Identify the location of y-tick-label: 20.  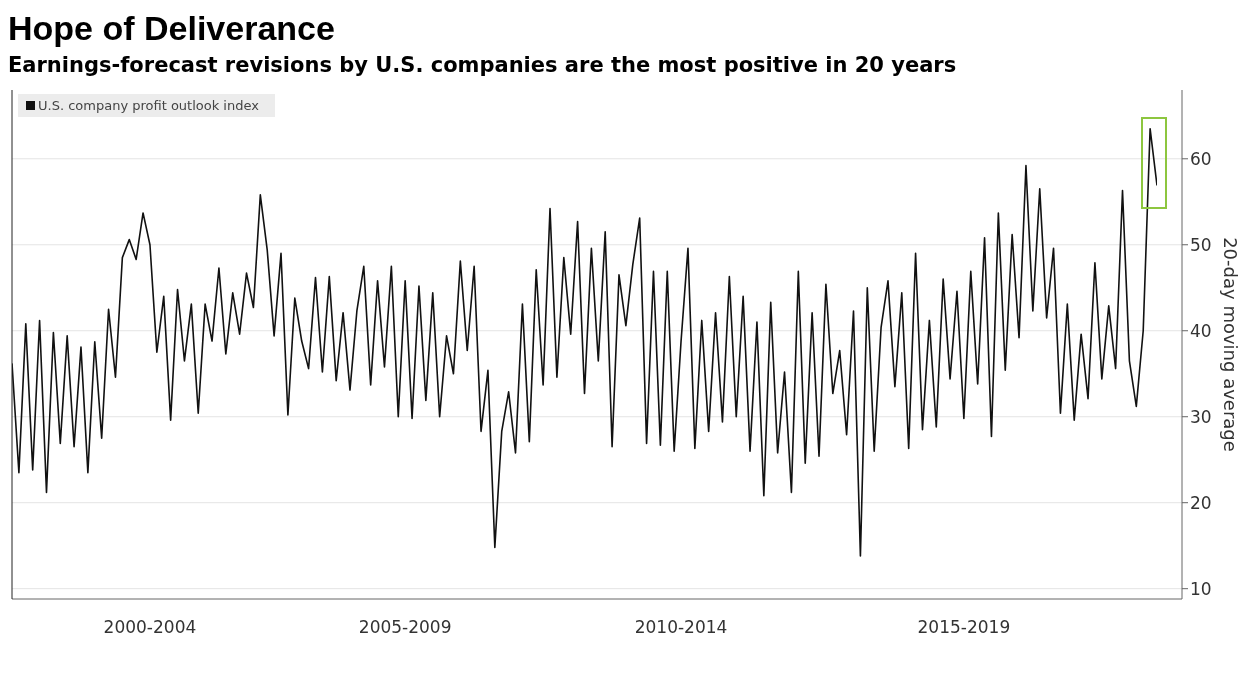
(1201, 502).